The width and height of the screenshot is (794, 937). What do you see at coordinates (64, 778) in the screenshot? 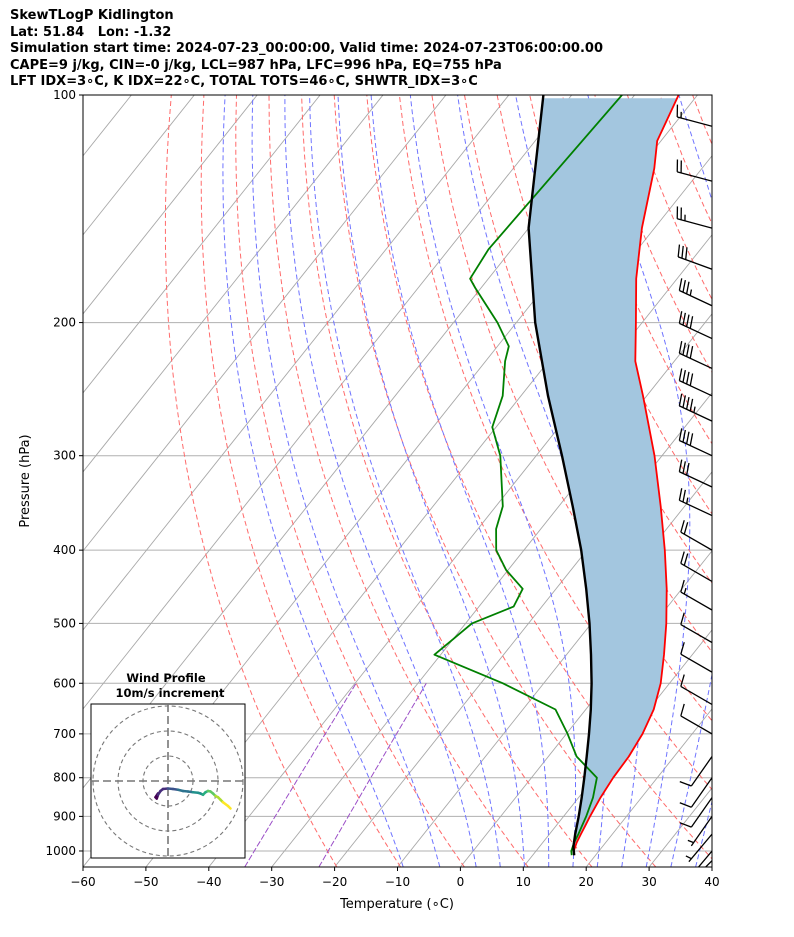
I see `y-tick-label: 800` at bounding box center [64, 778].